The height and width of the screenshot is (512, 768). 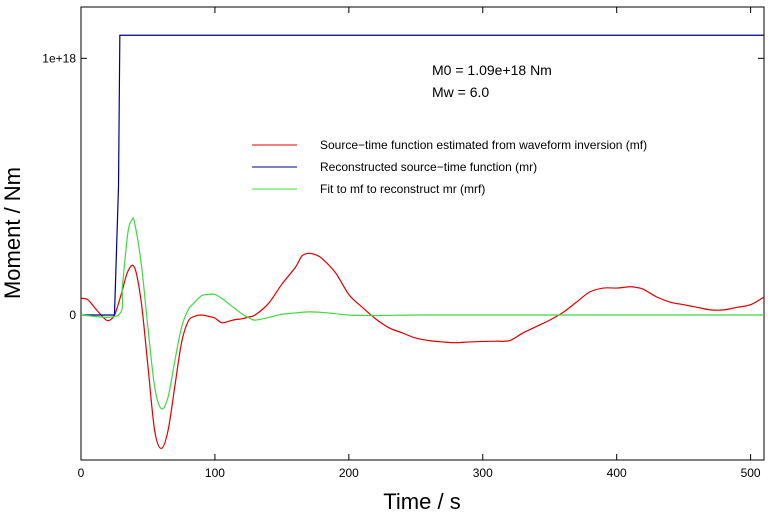 I want to click on x-tick-label: 400, so click(x=617, y=473).